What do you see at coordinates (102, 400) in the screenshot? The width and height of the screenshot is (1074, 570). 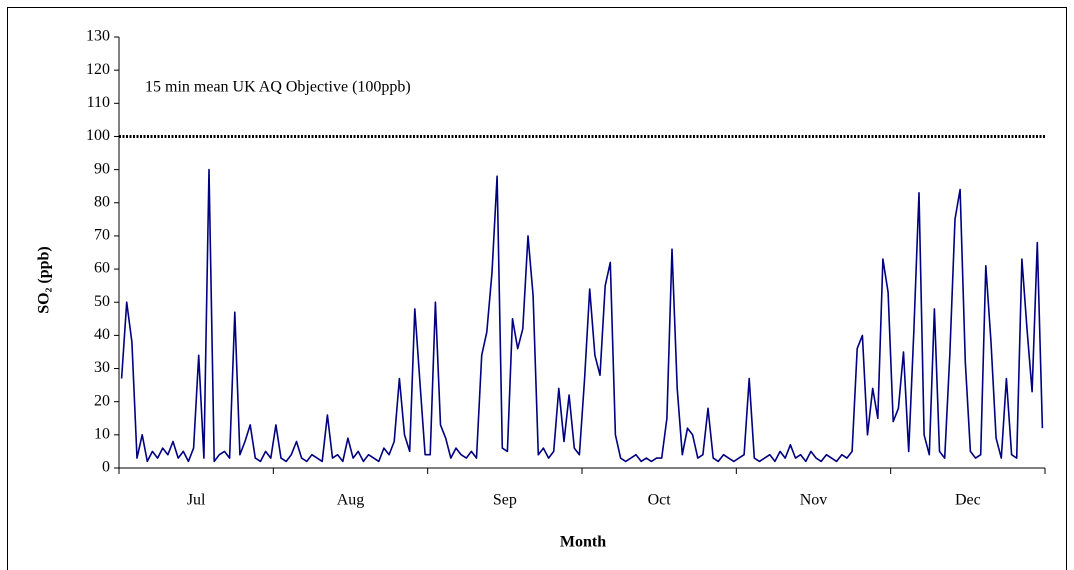 I see `y-tick-label: 20` at bounding box center [102, 400].